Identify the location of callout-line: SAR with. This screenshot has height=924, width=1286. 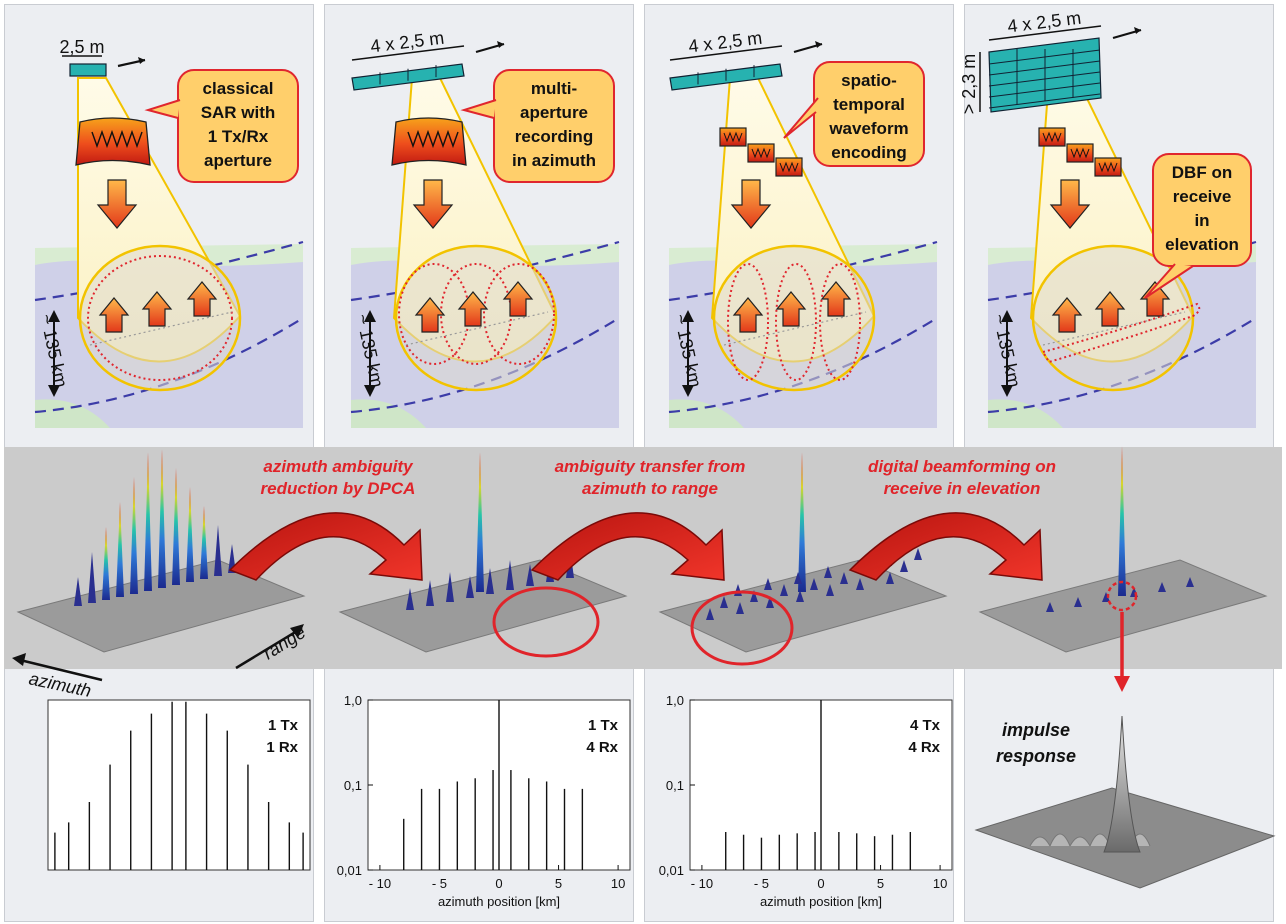
(238, 112).